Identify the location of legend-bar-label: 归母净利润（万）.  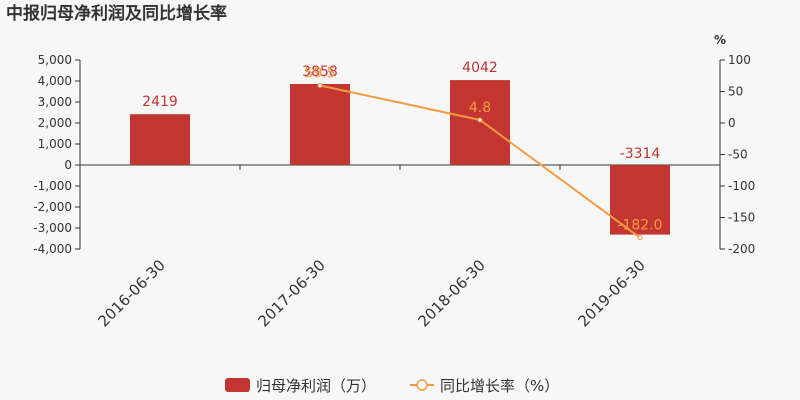
(316, 386).